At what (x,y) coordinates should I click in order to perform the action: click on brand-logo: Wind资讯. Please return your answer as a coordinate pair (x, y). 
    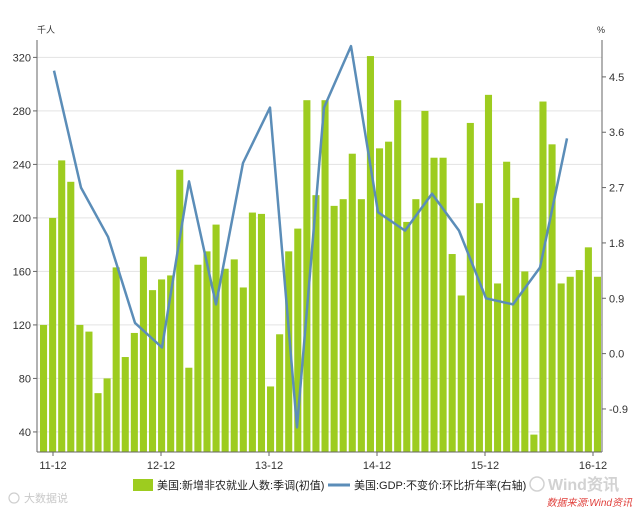
    Looking at the image, I should click on (574, 484).